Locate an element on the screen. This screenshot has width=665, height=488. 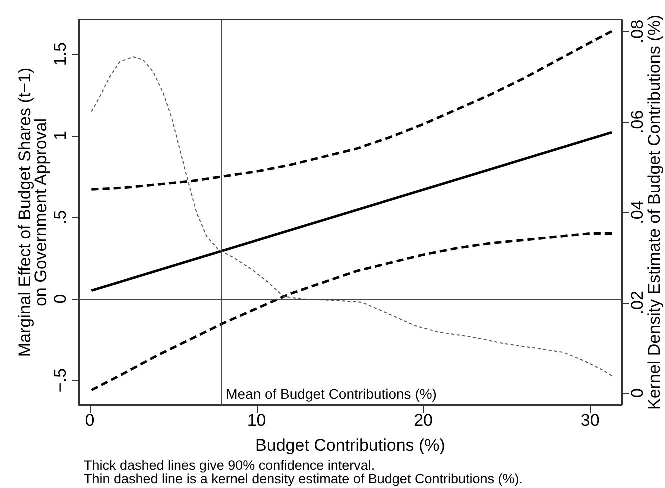
y-tick-label: 1.5 is located at coordinates (60, 54).